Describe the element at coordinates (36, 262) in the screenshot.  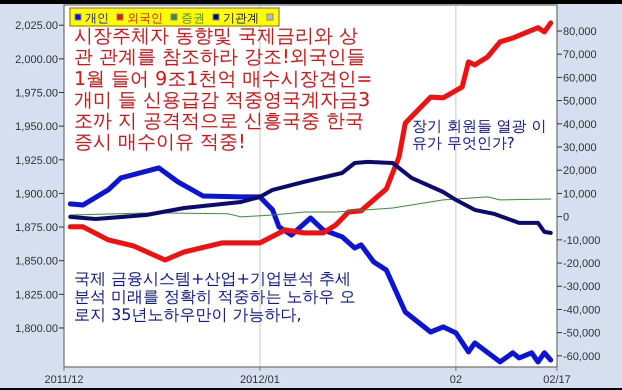
I see `y-tick-label: 1,850.00` at that location.